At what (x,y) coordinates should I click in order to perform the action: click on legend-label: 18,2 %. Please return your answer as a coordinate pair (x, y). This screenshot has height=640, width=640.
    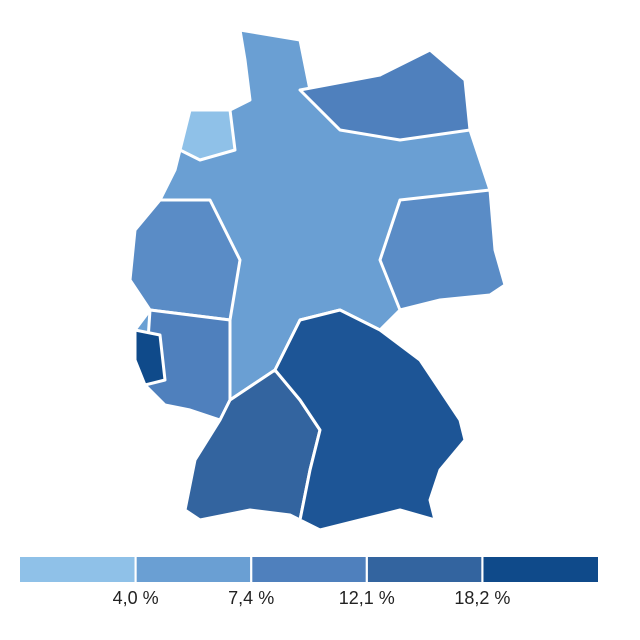
    Looking at the image, I should click on (482, 598).